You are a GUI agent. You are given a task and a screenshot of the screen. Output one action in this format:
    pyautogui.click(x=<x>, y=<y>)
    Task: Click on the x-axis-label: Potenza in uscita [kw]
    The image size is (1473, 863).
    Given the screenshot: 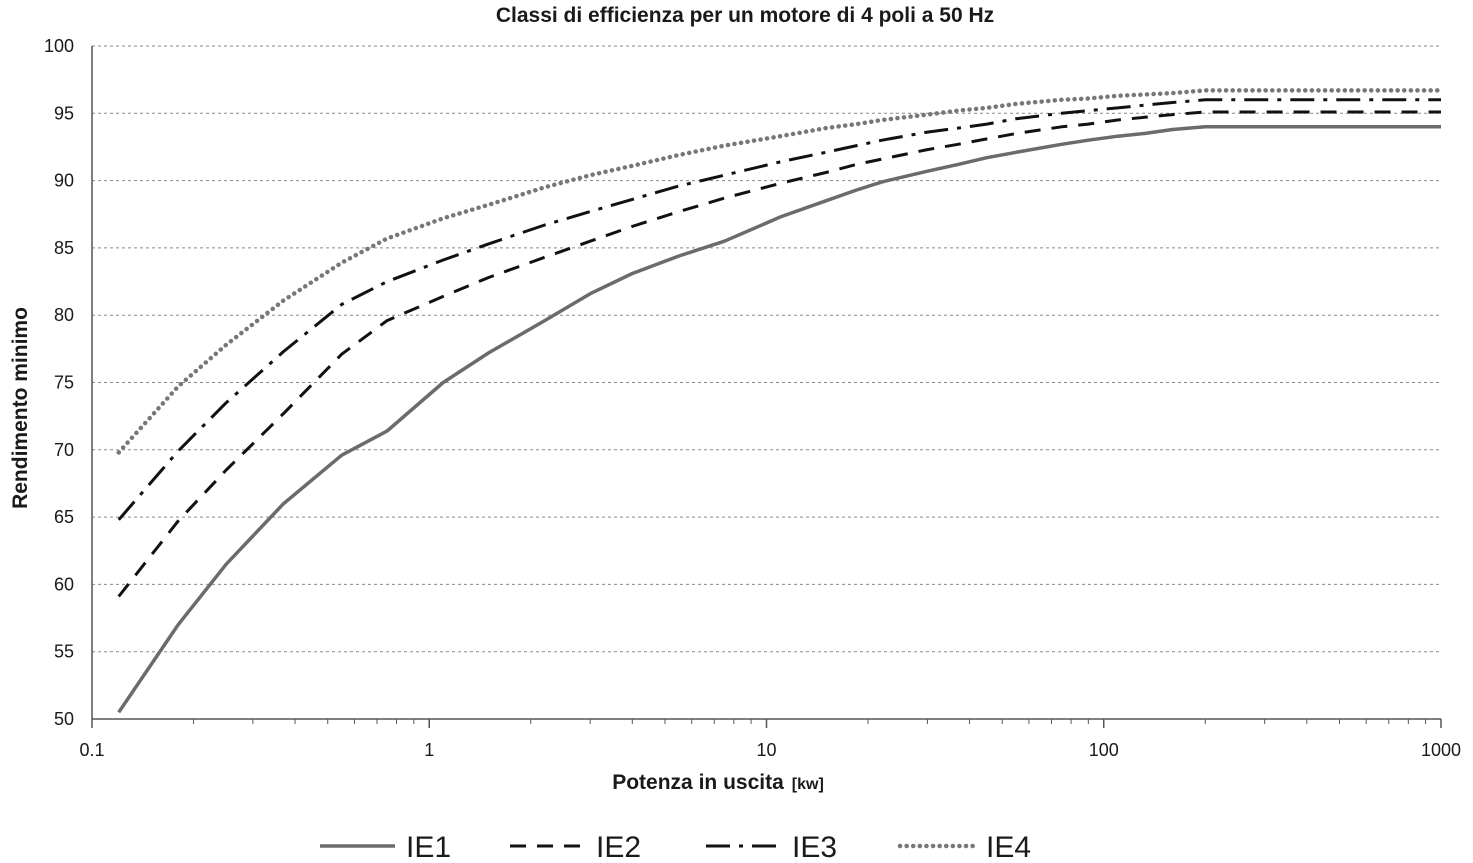 What is the action you would take?
    pyautogui.click(x=718, y=782)
    